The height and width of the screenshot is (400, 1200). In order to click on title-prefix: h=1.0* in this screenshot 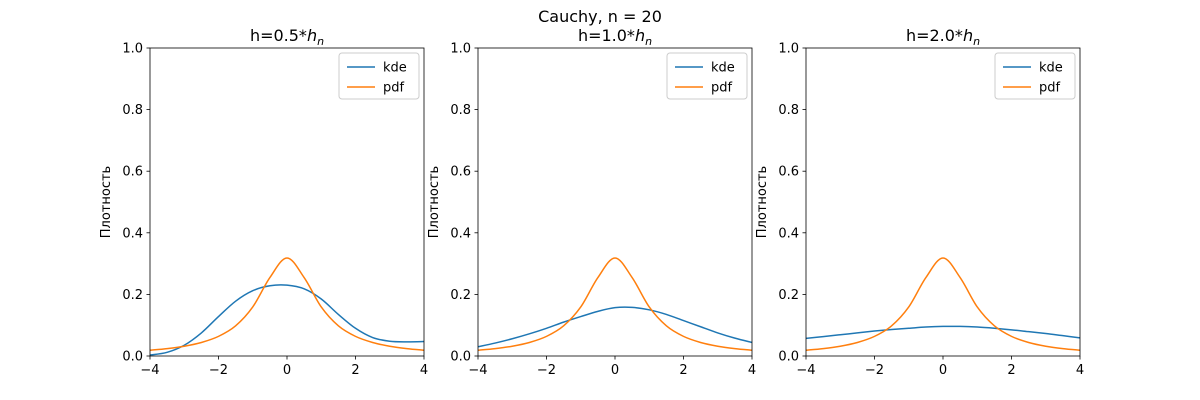, I will do `click(606, 35)`.